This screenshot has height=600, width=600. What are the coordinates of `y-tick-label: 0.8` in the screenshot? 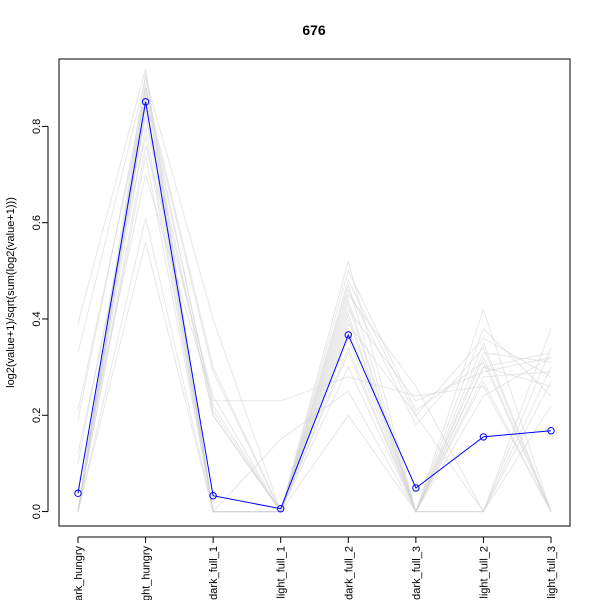 It's located at (37, 126).